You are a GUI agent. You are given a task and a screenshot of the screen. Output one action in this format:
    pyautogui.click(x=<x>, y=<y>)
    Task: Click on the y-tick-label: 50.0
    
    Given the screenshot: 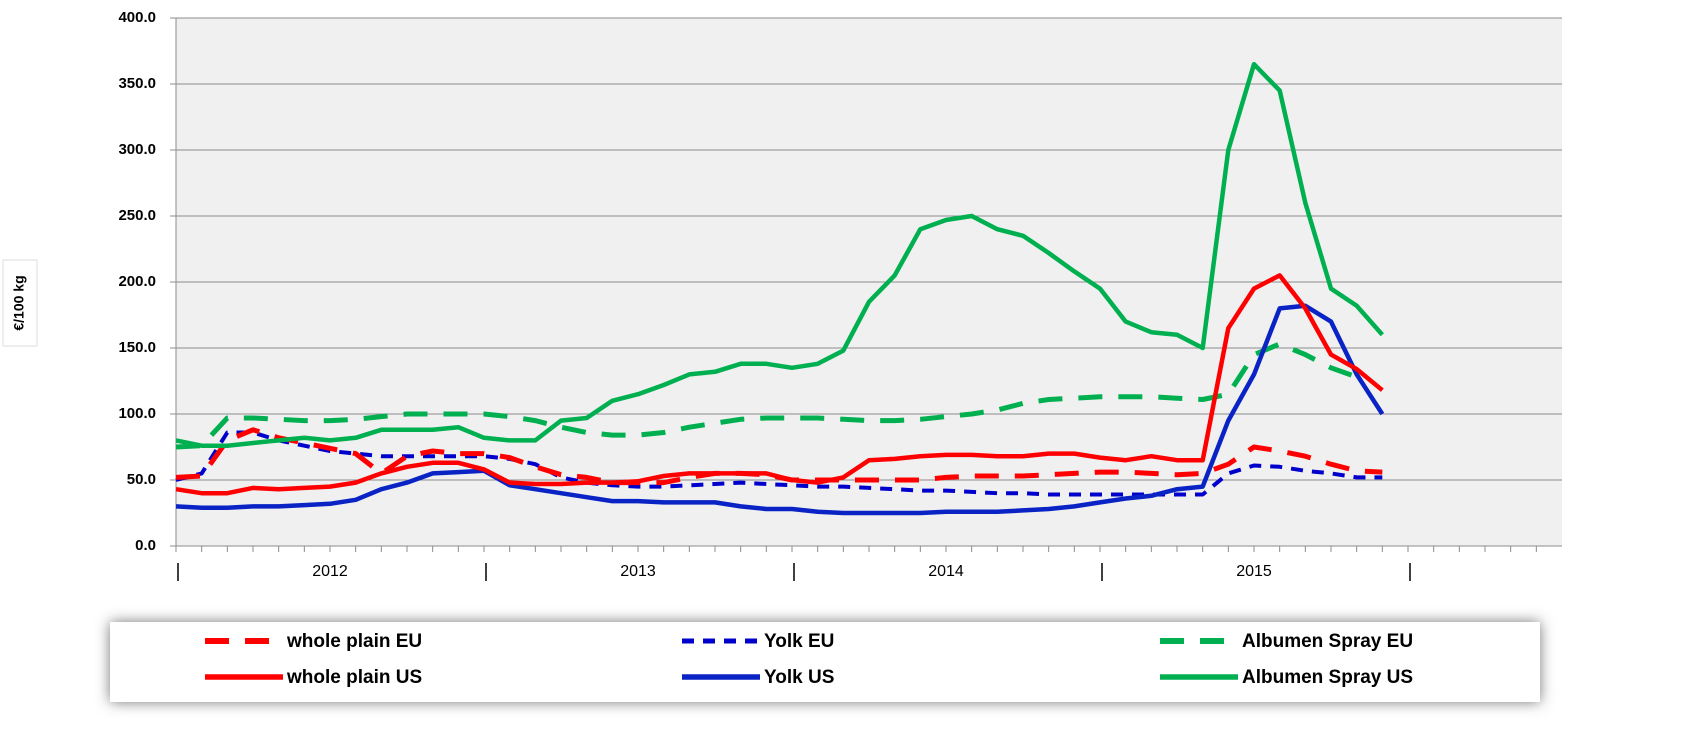 What is the action you would take?
    pyautogui.click(x=141, y=479)
    